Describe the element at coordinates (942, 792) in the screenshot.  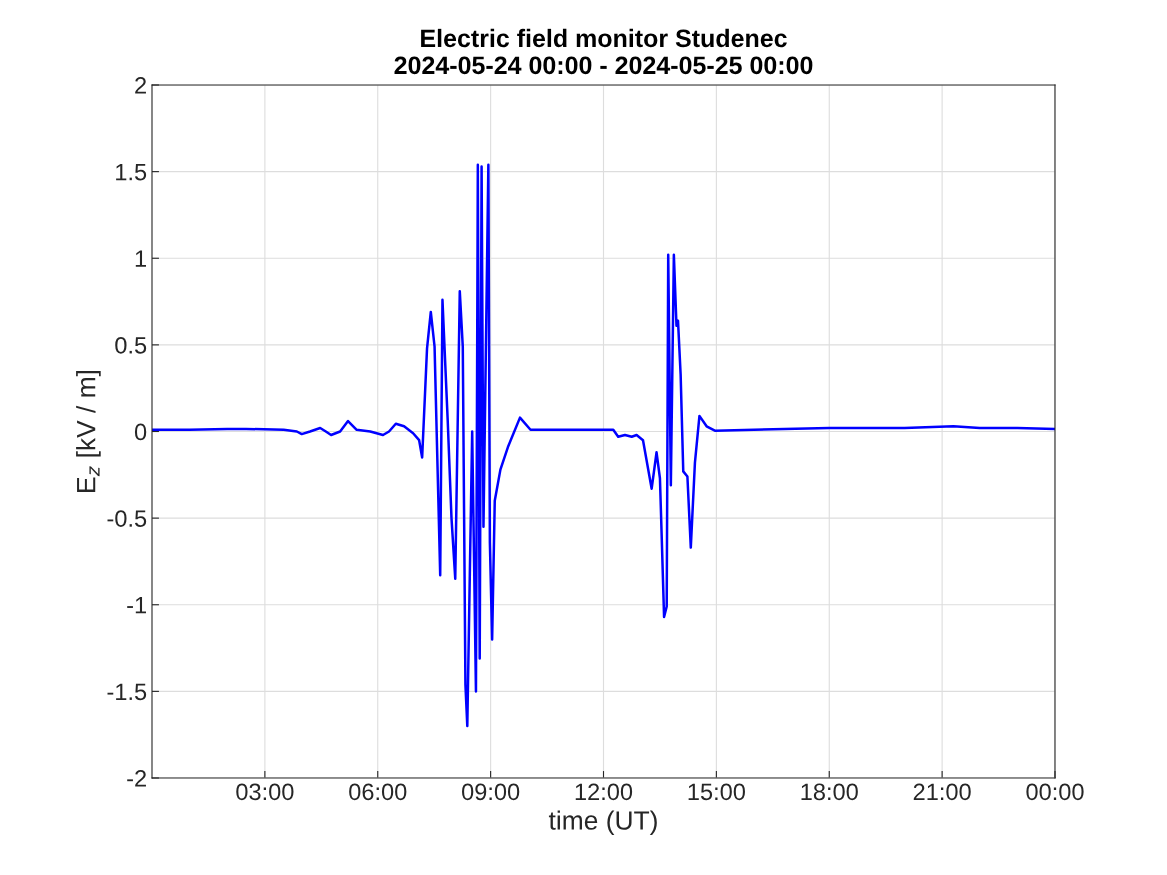
I see `x-tick-label: 21:00` at that location.